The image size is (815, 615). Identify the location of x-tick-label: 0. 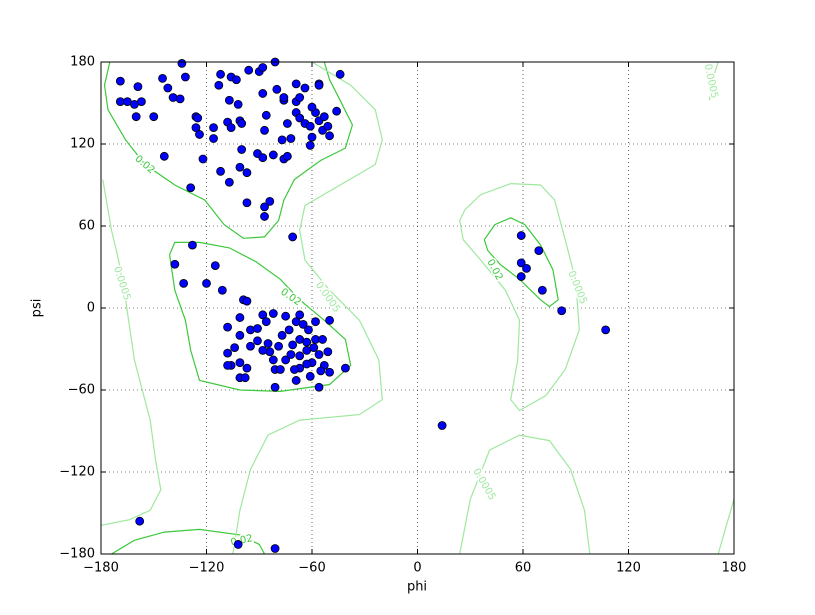
(417, 568).